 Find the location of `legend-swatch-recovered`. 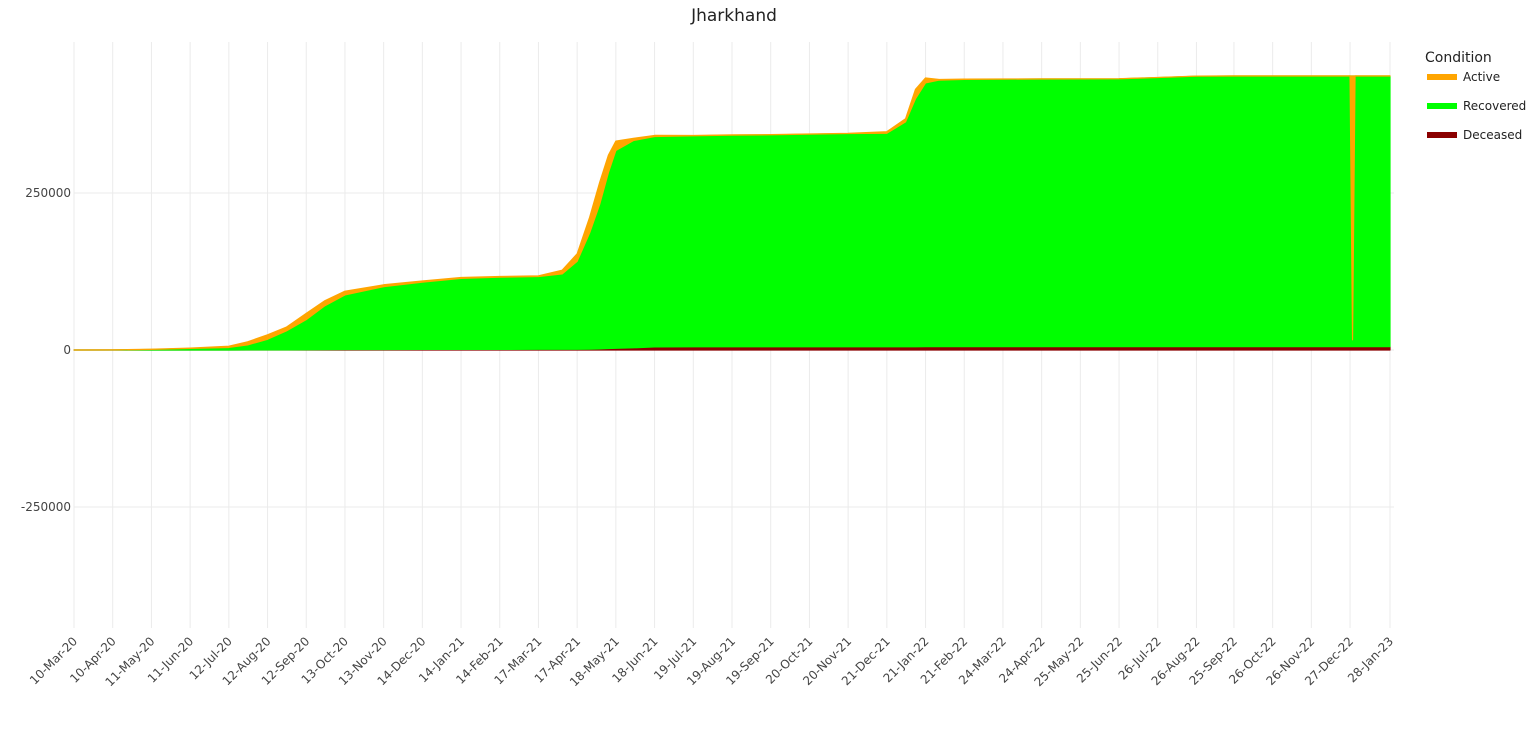

legend-swatch-recovered is located at coordinates (1442, 106).